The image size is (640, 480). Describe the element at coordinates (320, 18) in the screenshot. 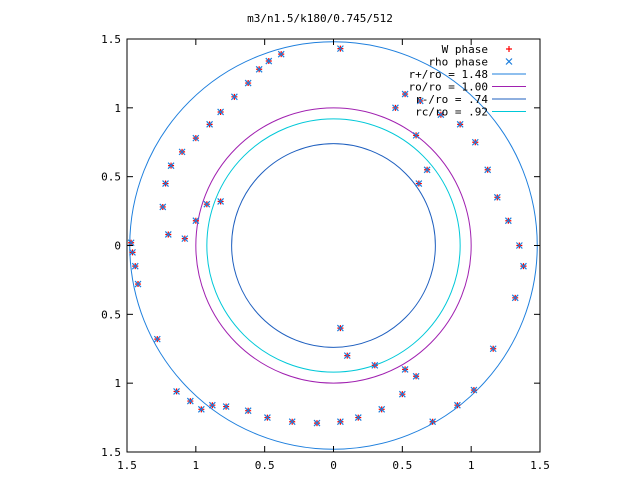

I see `chart-title: m3/n1.5/k180/0.745/512` at that location.